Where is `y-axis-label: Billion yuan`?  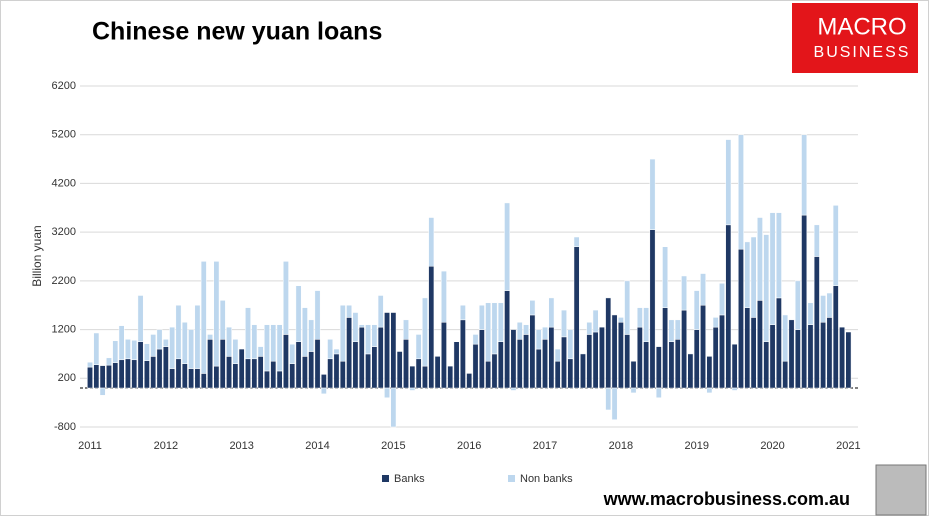 y-axis-label: Billion yuan is located at coordinates (37, 255).